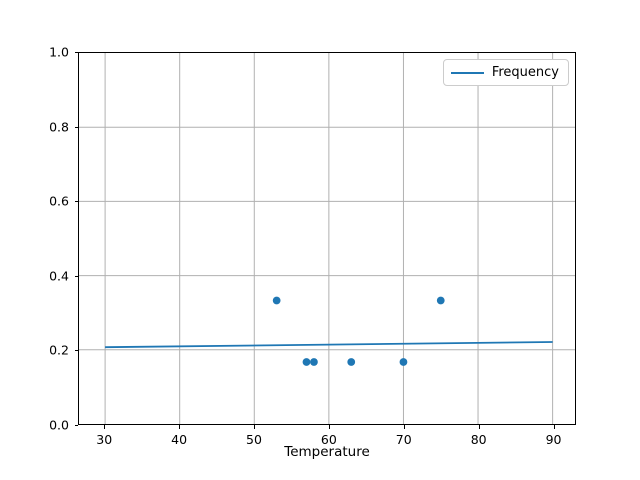 The image size is (640, 480). What do you see at coordinates (553, 439) in the screenshot?
I see `x-axis-tick-label: 90` at bounding box center [553, 439].